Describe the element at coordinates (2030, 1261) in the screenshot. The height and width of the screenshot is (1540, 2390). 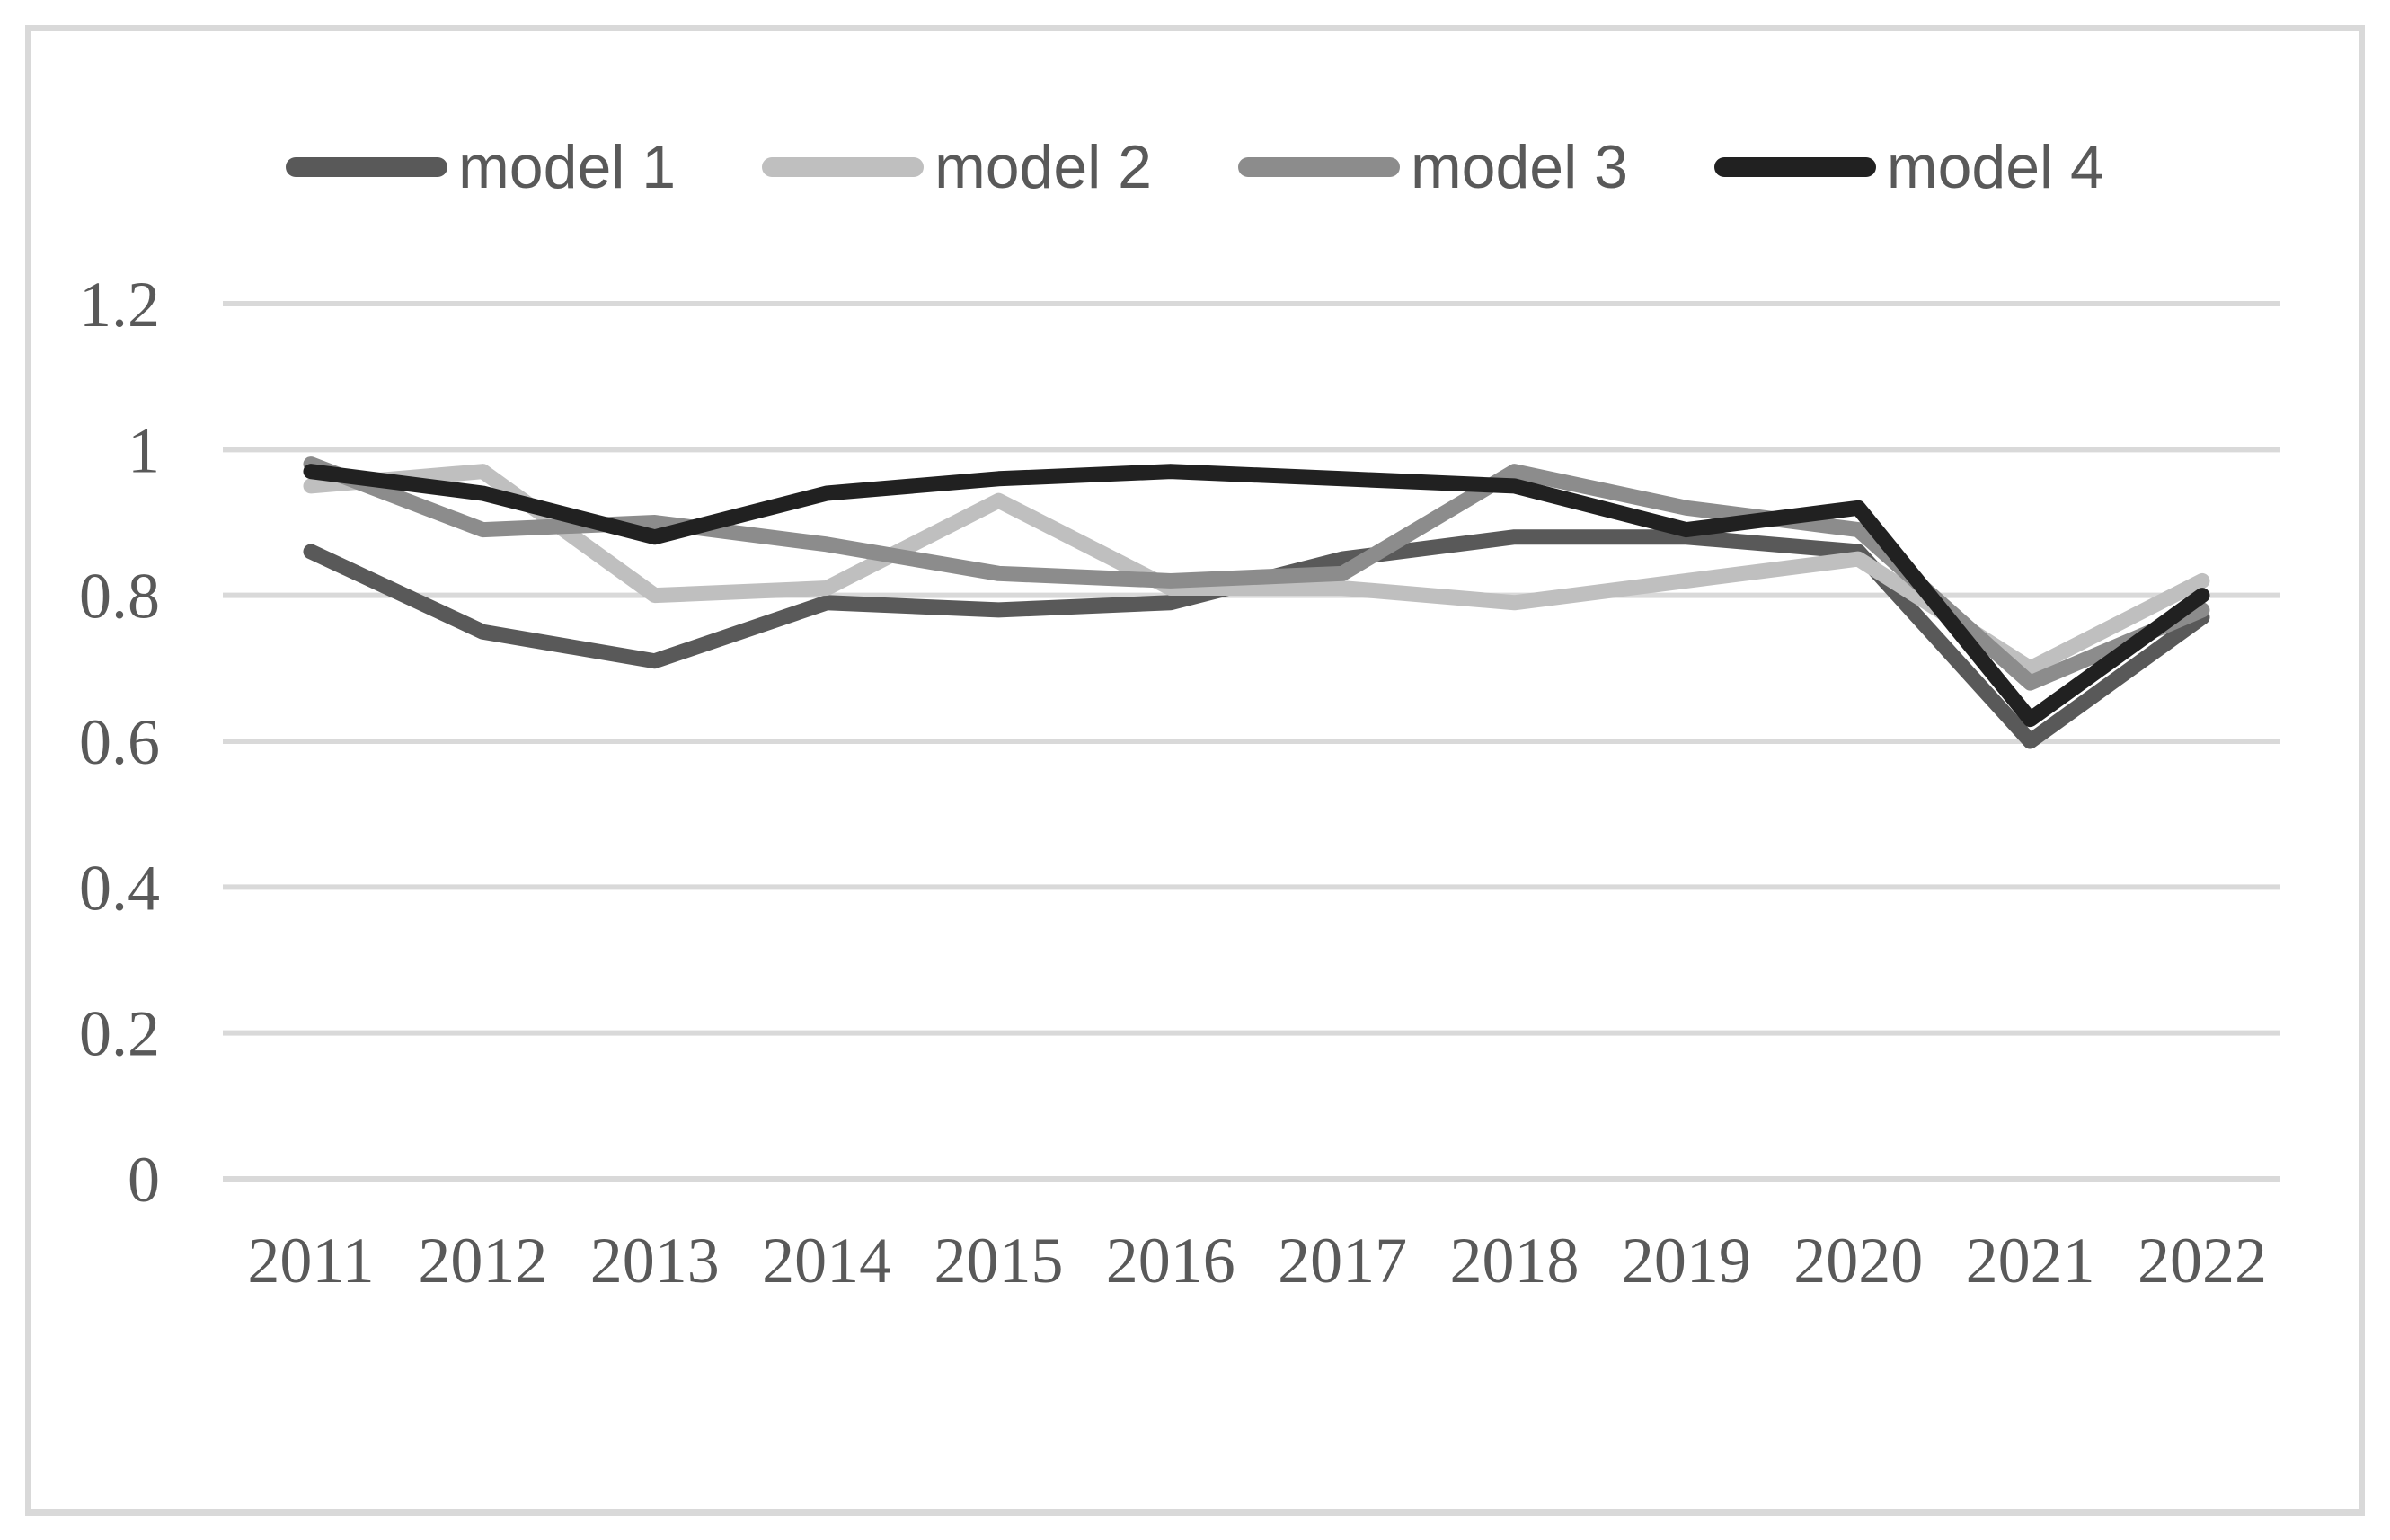
I see `x-tick-label: 2021` at that location.